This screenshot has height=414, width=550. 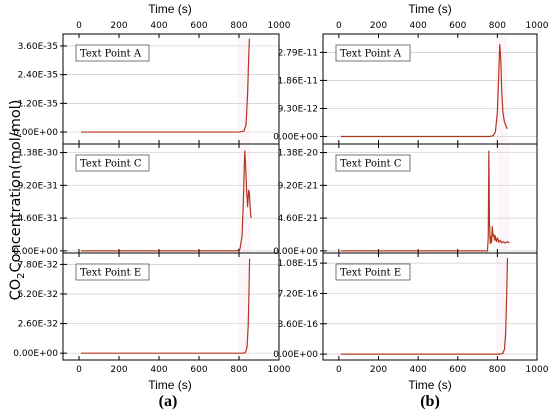 What do you see at coordinates (158, 370) in the screenshot?
I see `x-tick-label-bottom-a-3-2: 400` at bounding box center [158, 370].